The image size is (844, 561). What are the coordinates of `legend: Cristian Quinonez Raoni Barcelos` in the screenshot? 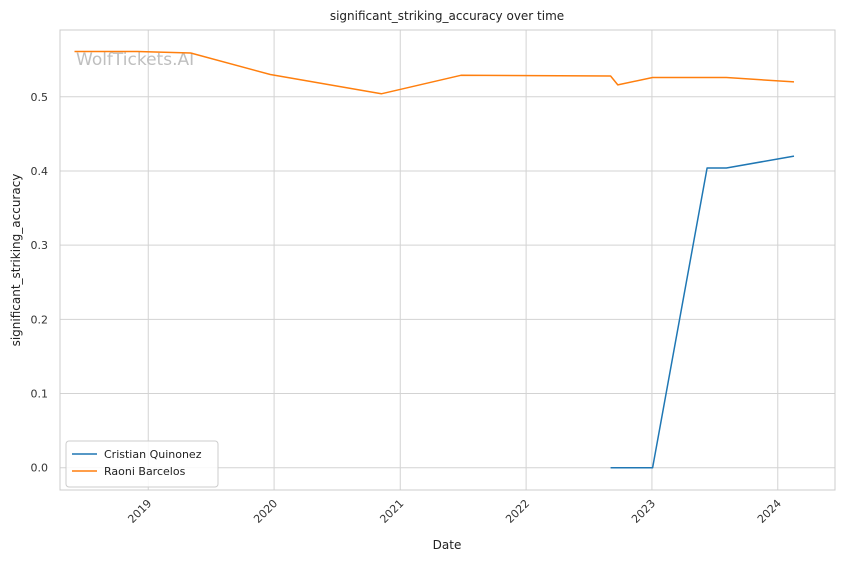 It's located at (142, 464).